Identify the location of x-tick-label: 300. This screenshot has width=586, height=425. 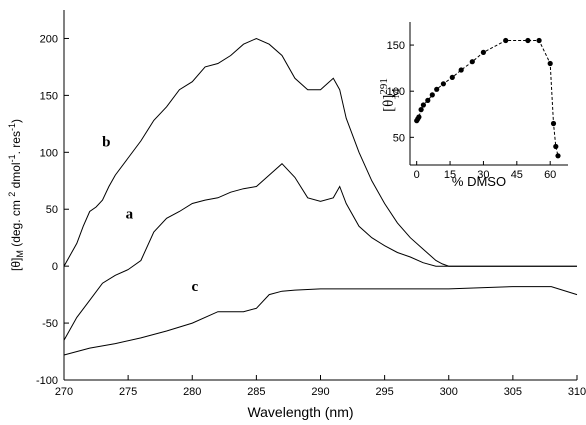
(449, 392).